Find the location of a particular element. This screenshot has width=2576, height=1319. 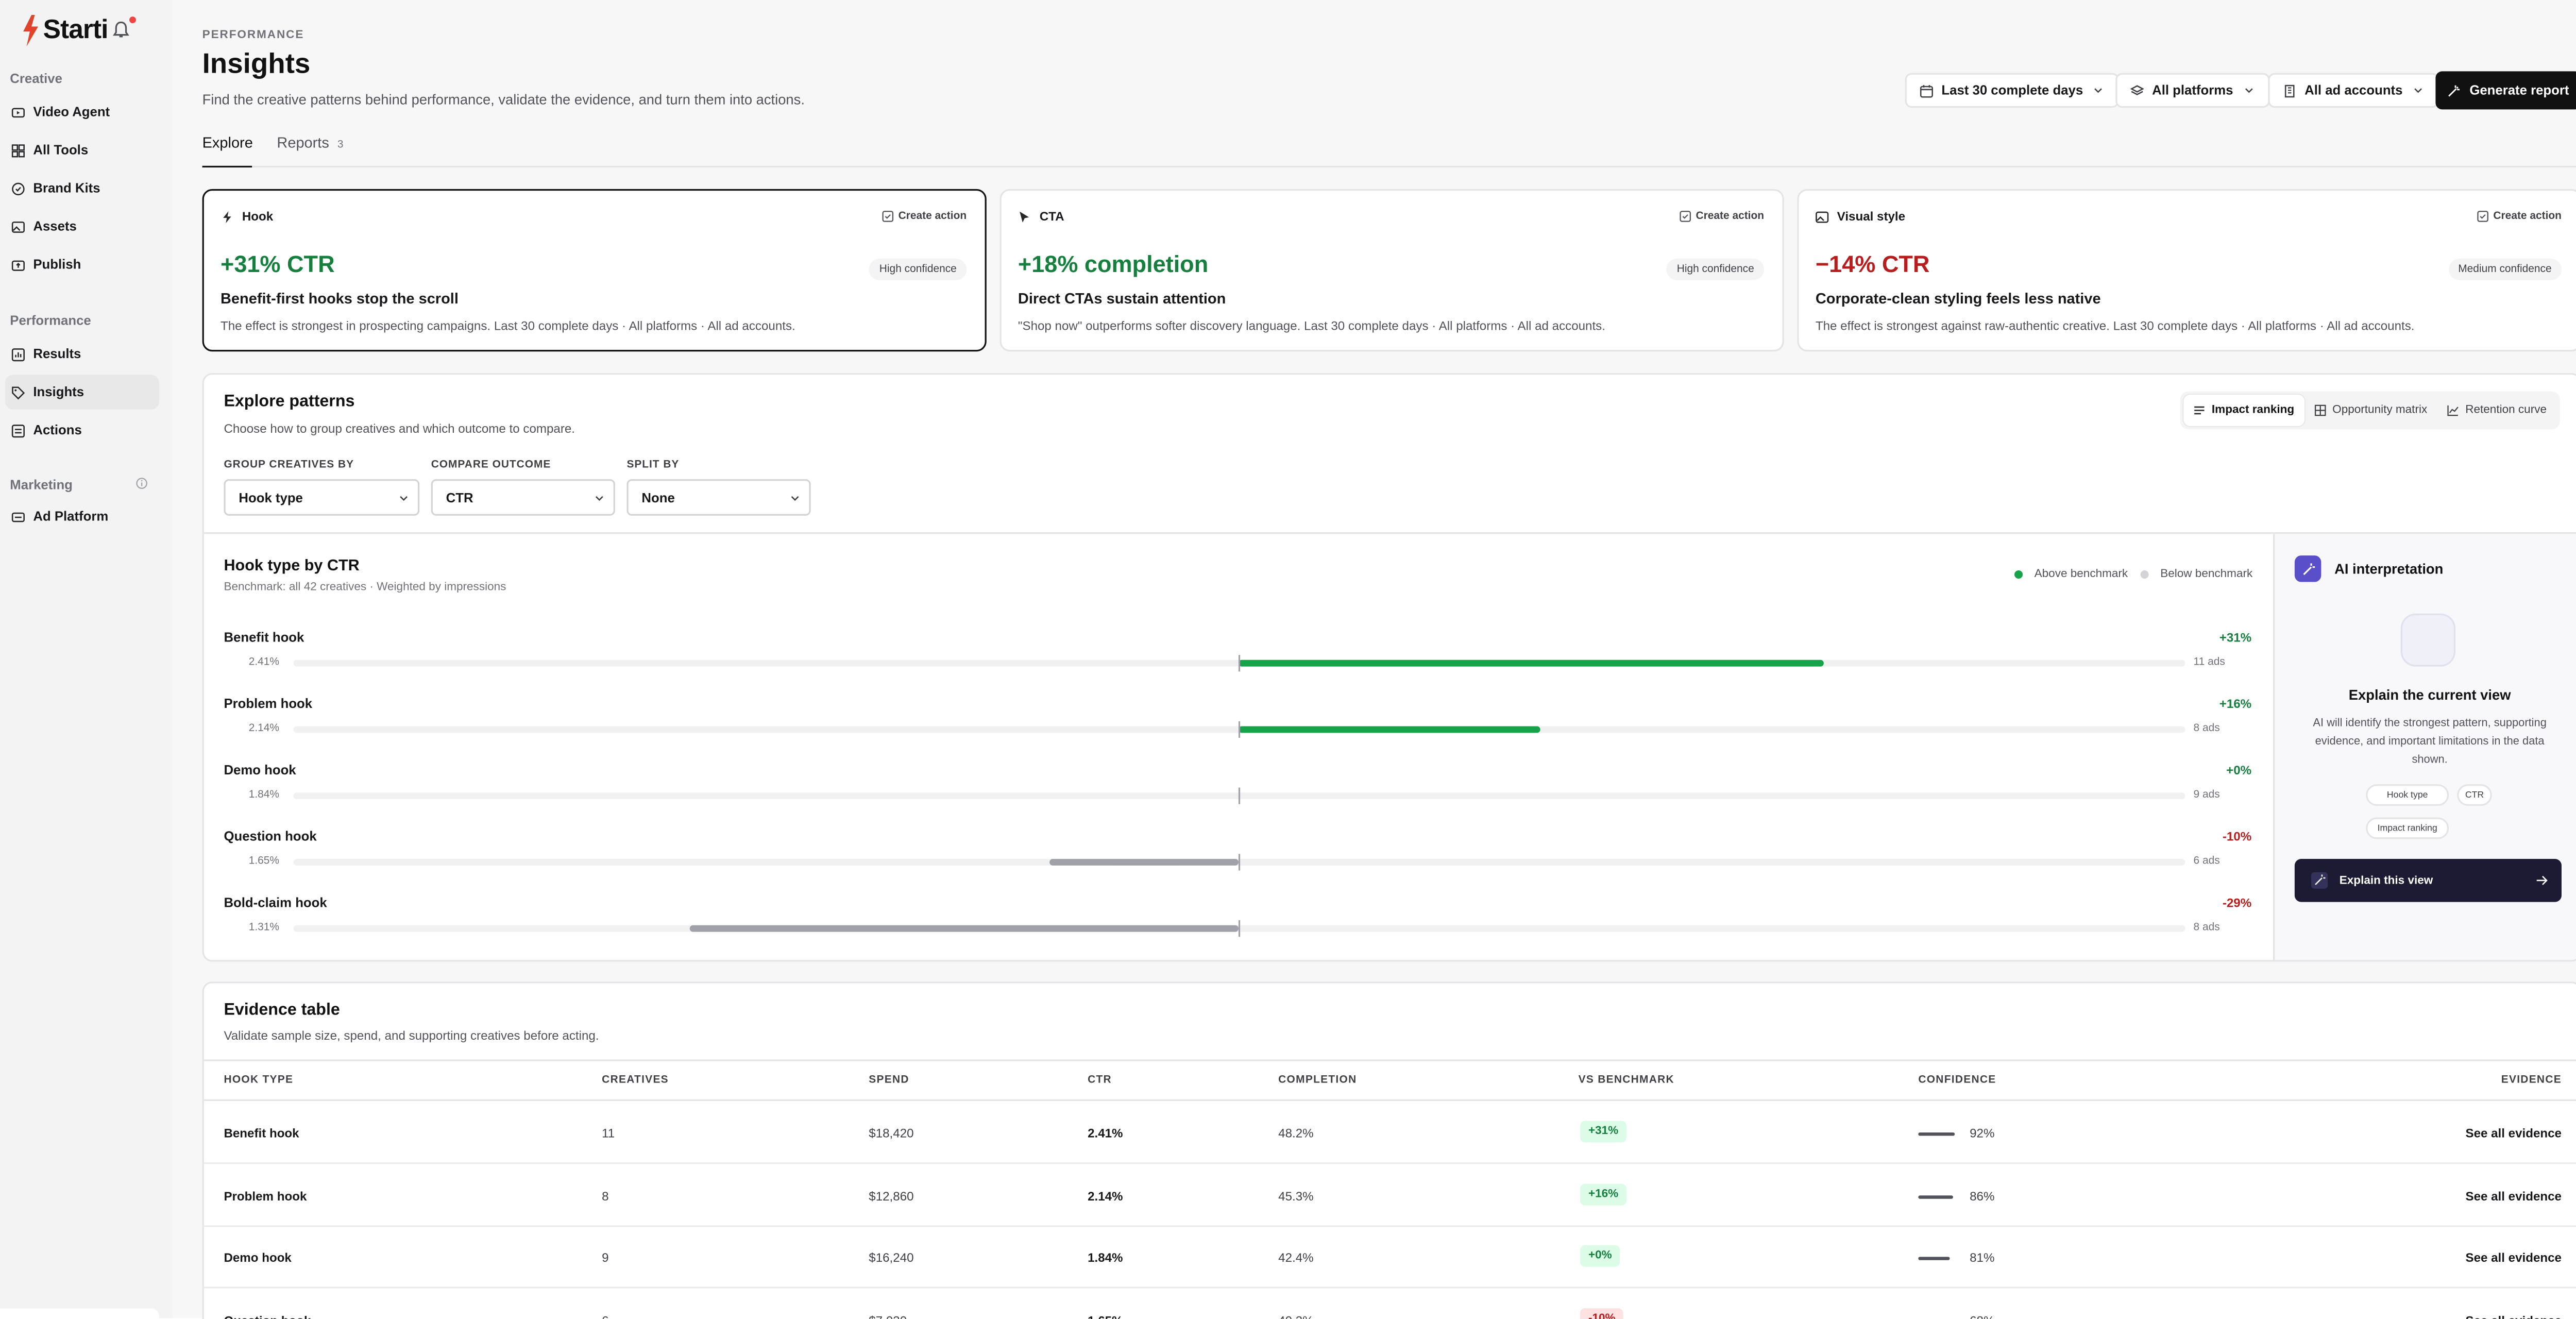

column-header: CTR is located at coordinates (1100, 1080).